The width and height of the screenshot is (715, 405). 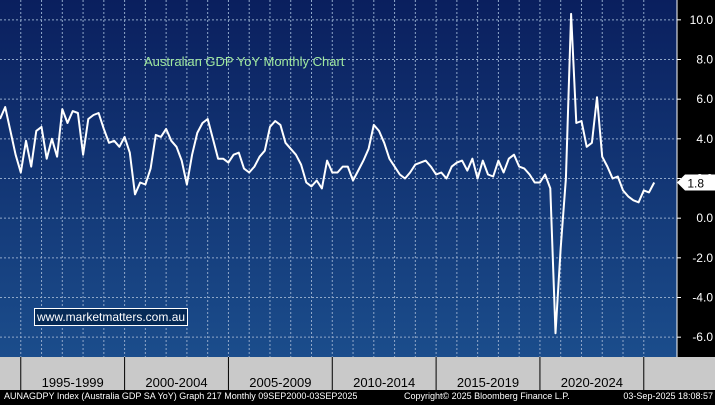 I want to click on y-tick-label: 10.0, so click(x=702, y=20).